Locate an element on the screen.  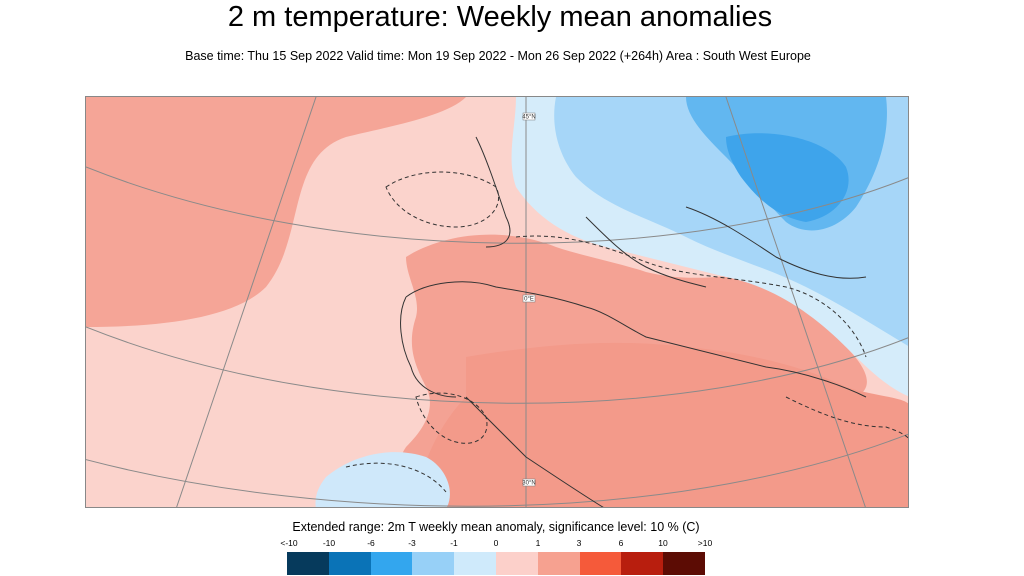
legend-tick: -1 is located at coordinates (454, 543).